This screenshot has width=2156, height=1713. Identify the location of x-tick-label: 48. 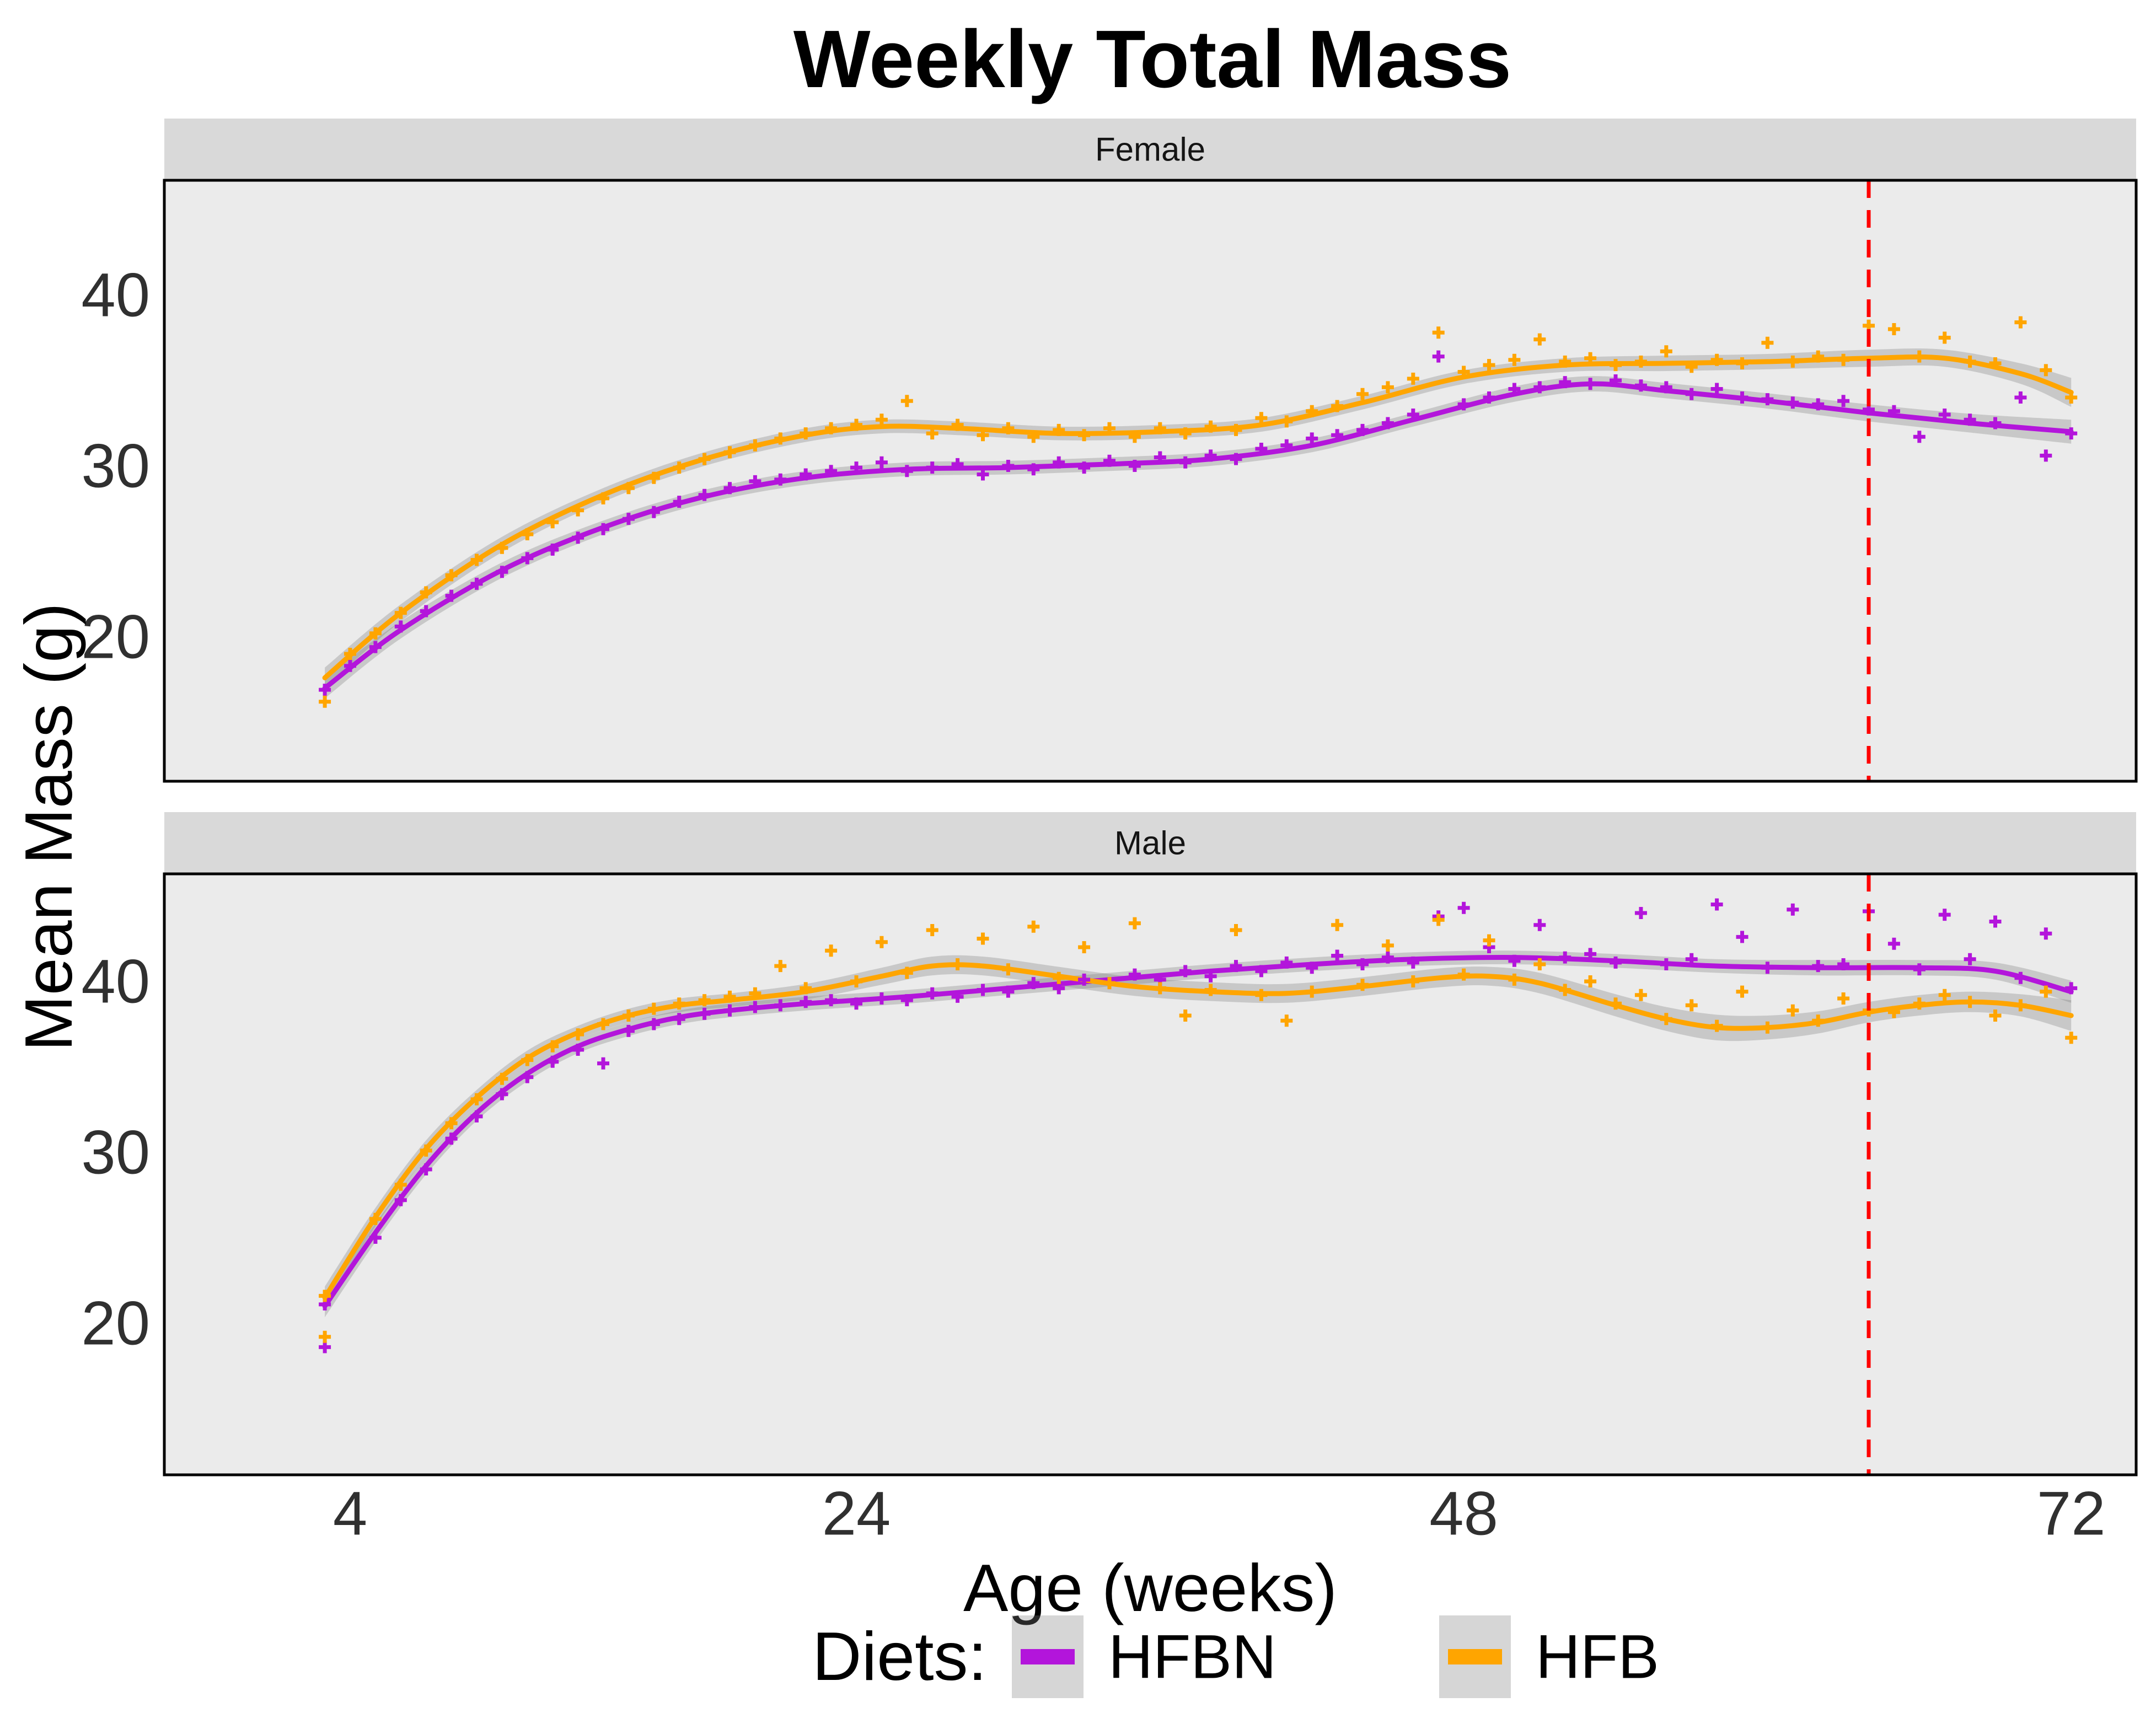
(1464, 1513).